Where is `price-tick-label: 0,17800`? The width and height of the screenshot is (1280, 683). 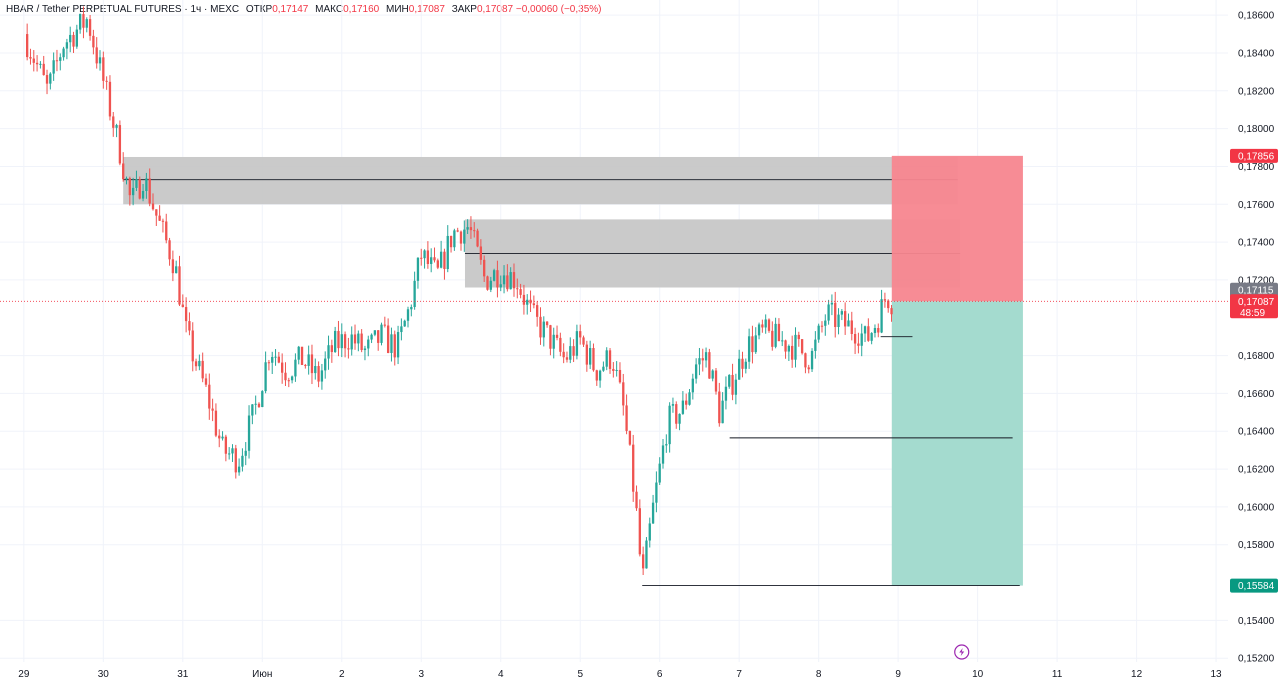 price-tick-label: 0,17800 is located at coordinates (1256, 167).